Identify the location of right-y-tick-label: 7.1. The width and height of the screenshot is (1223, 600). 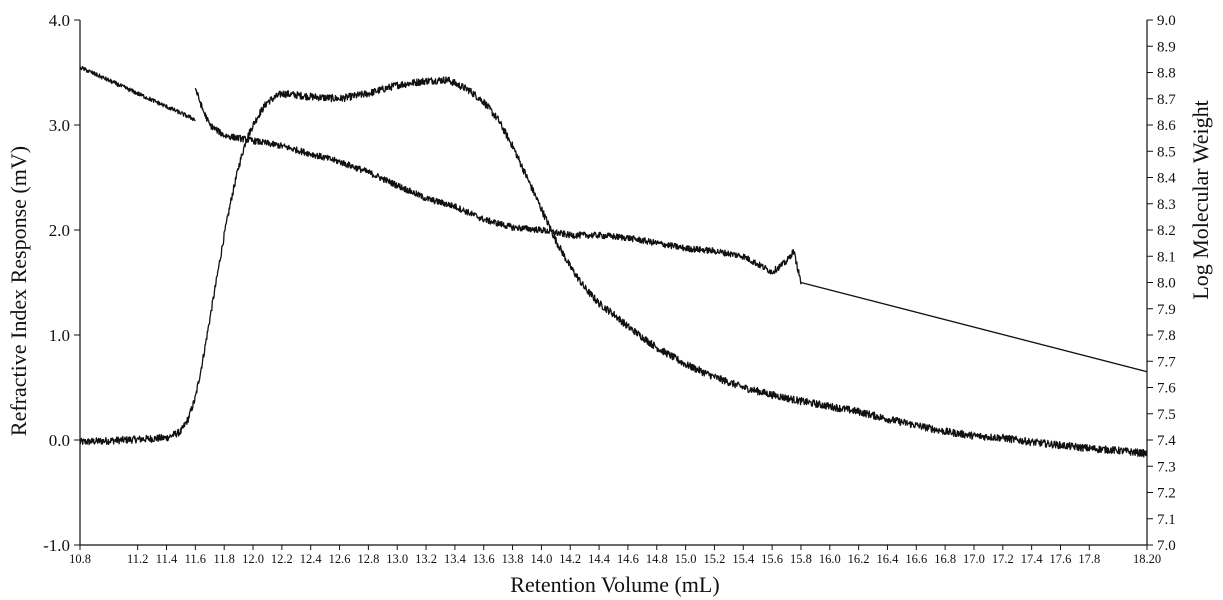
(1166, 520).